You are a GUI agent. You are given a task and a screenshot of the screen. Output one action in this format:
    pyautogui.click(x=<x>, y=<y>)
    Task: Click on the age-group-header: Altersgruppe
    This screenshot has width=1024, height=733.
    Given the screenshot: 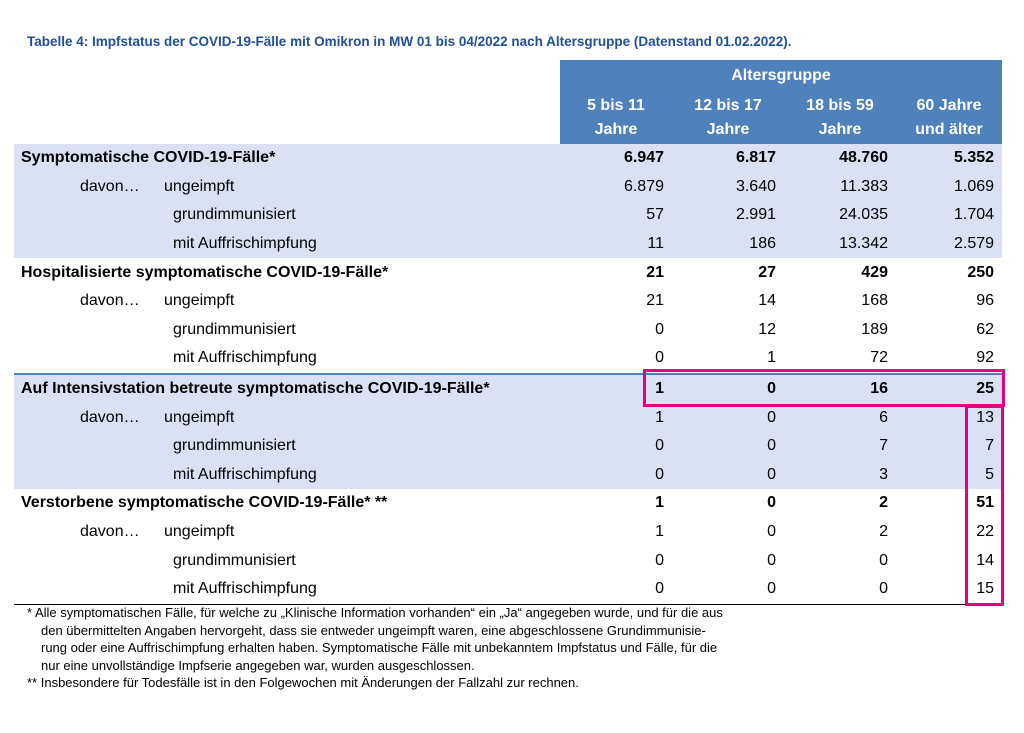 What is the action you would take?
    pyautogui.click(x=781, y=75)
    